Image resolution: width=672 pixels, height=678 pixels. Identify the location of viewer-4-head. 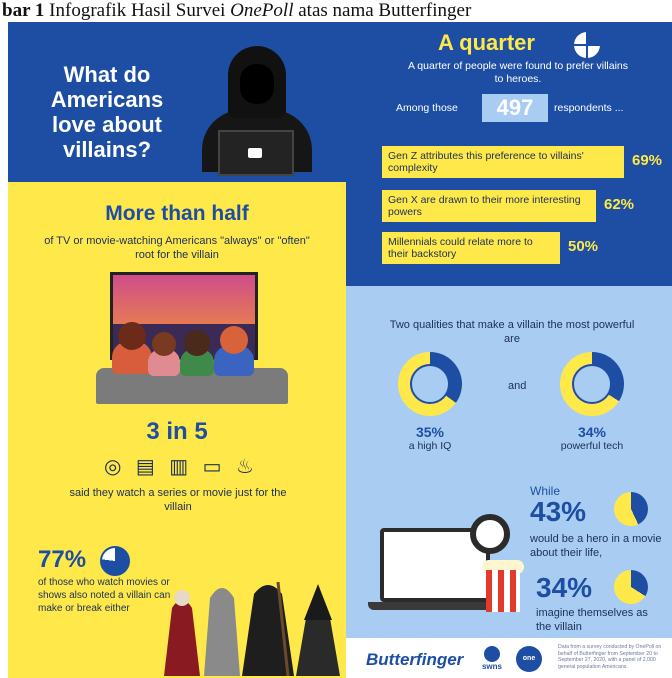
(234, 340).